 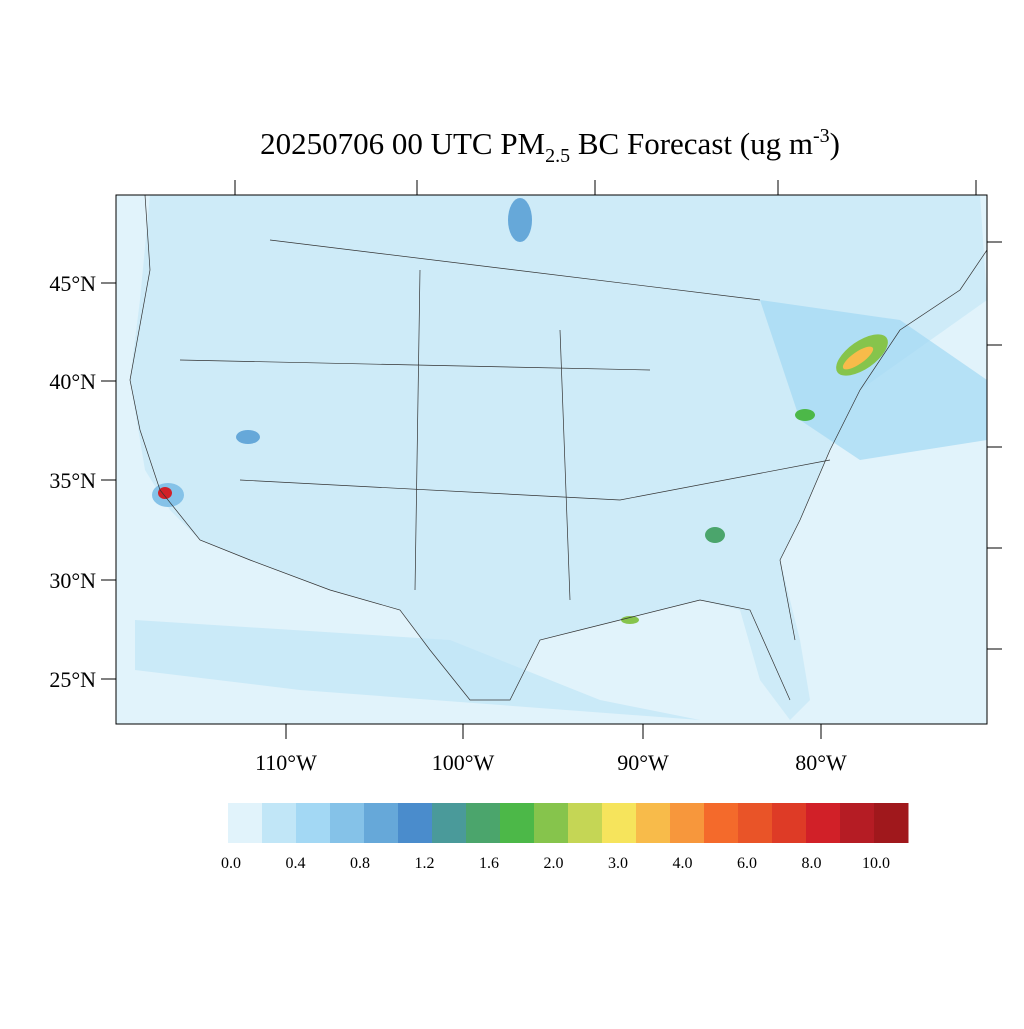 I want to click on title-subscript: 2.5, so click(x=557, y=156).